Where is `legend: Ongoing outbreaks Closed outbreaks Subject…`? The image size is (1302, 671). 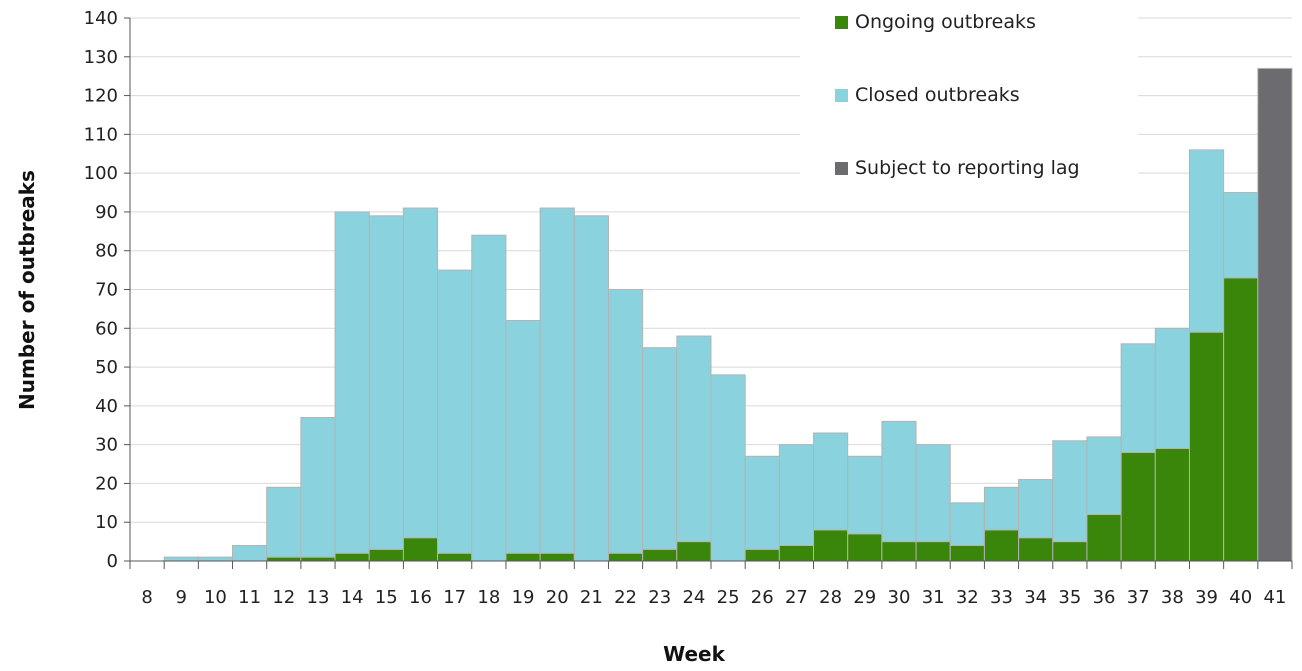
legend: Ongoing outbreaks Closed outbreaks Subject… is located at coordinates (969, 97).